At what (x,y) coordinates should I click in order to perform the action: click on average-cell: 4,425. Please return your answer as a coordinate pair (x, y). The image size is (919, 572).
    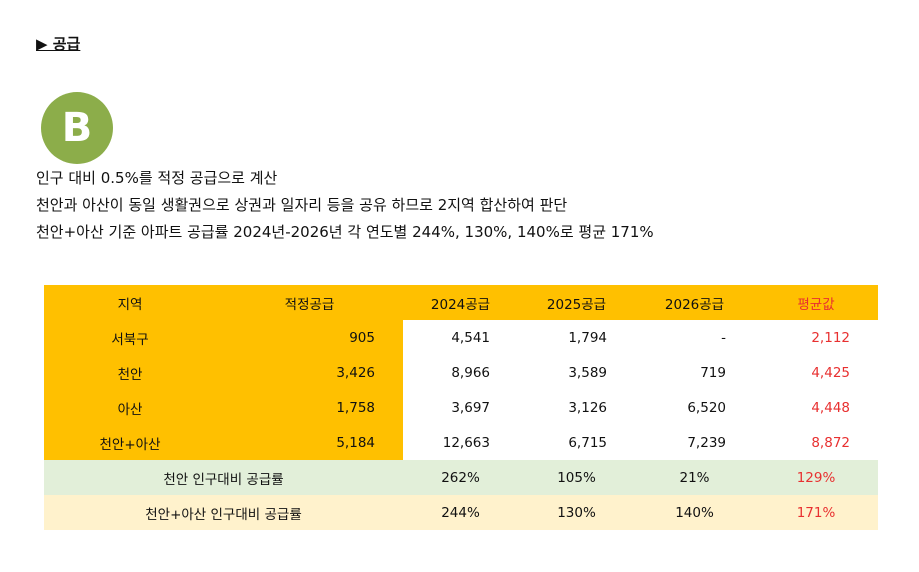
    Looking at the image, I should click on (830, 372).